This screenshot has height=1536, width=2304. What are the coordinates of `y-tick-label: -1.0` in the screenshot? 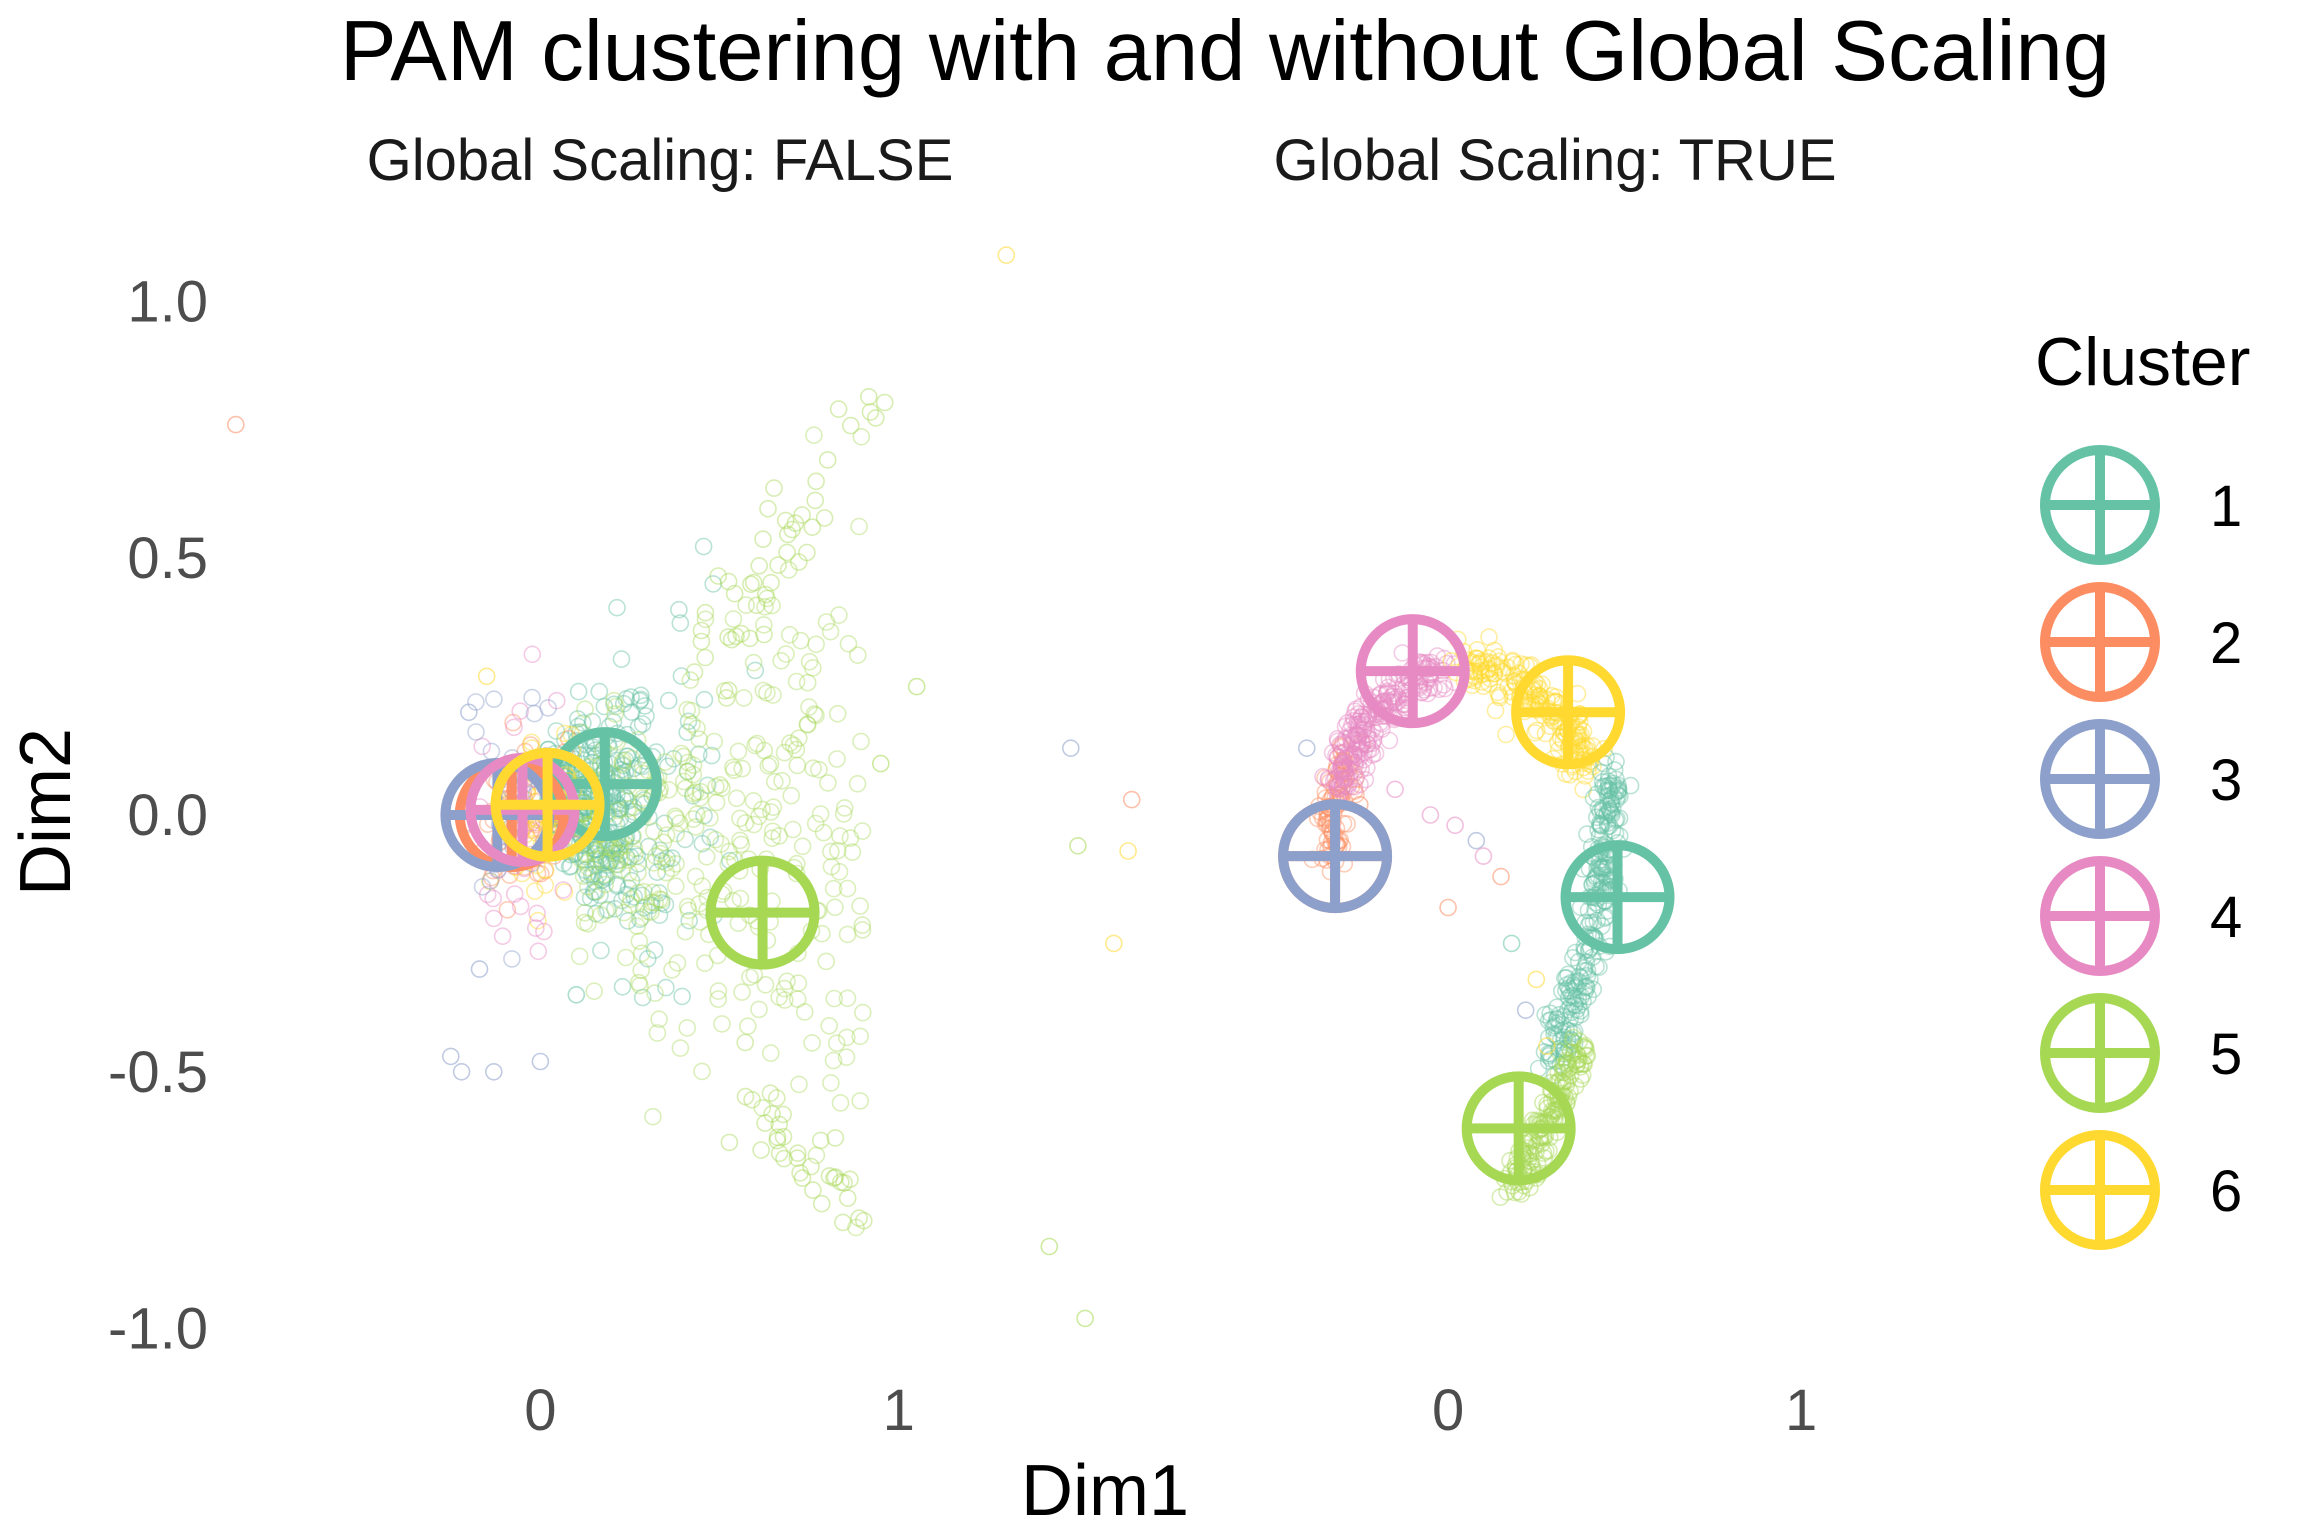 It's located at (158, 1329).